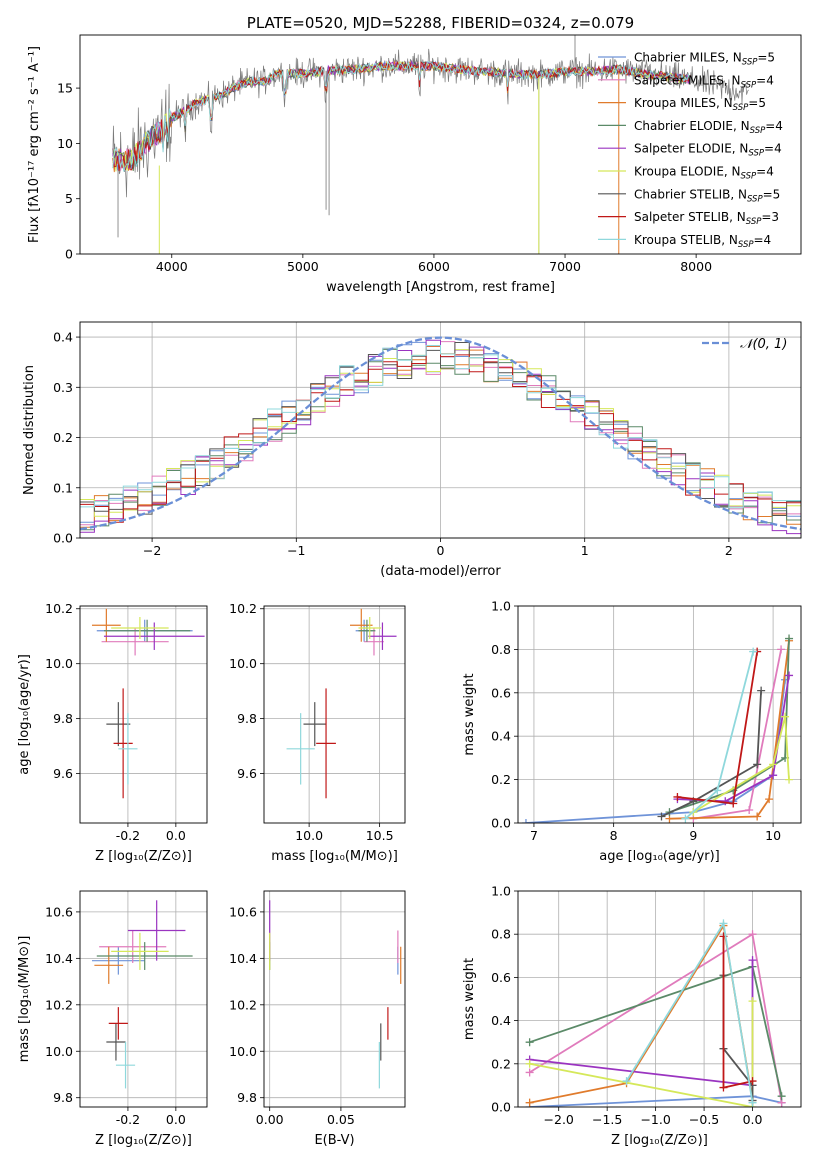 The image size is (819, 1170). I want to click on series-chabrier-elodie, so click(729, 725).